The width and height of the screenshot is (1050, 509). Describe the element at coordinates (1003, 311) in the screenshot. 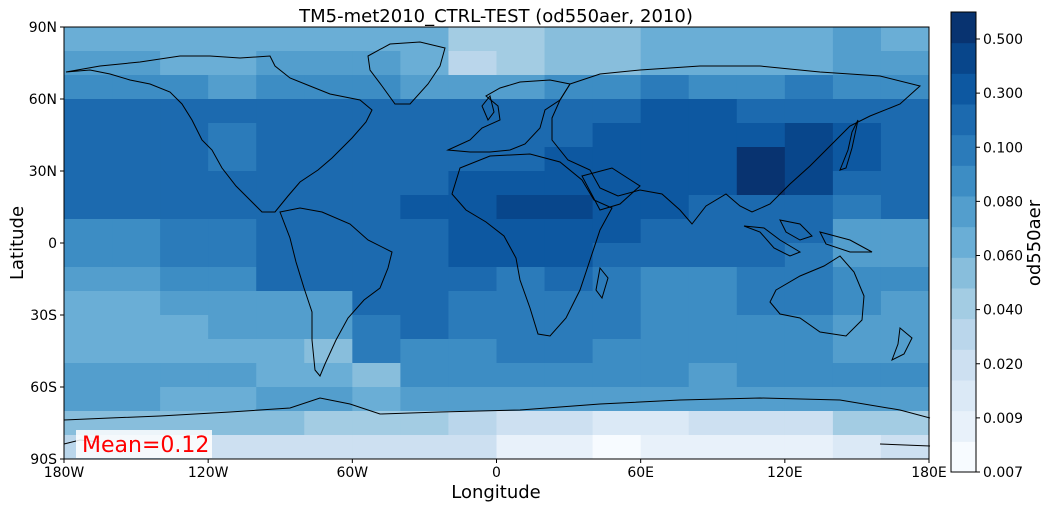

I see `colorbar-tick-label: 0.040` at that location.